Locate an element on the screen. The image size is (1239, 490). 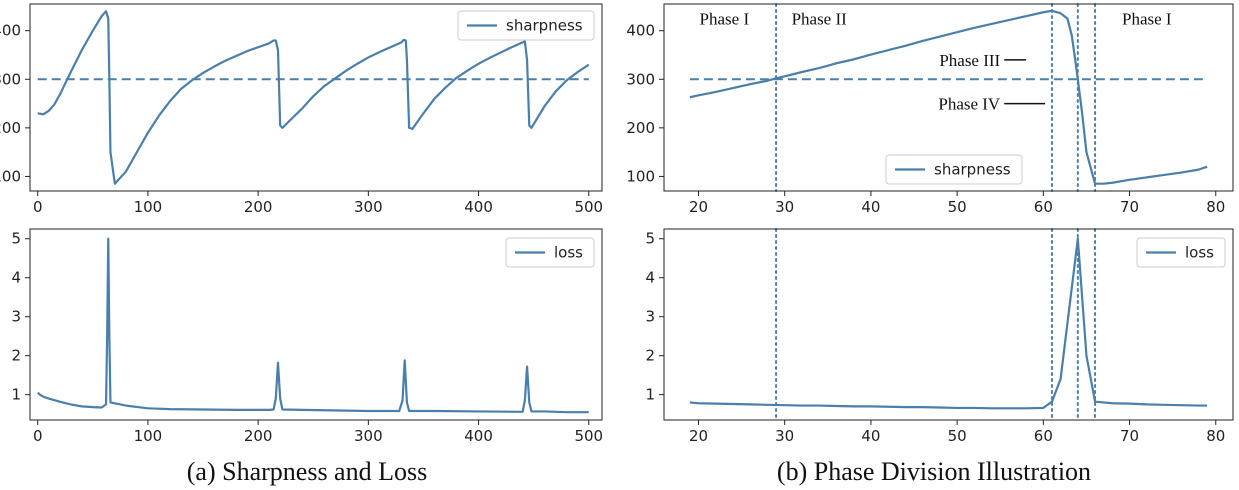
phase-annotation-label: Phase II is located at coordinates (820, 19).